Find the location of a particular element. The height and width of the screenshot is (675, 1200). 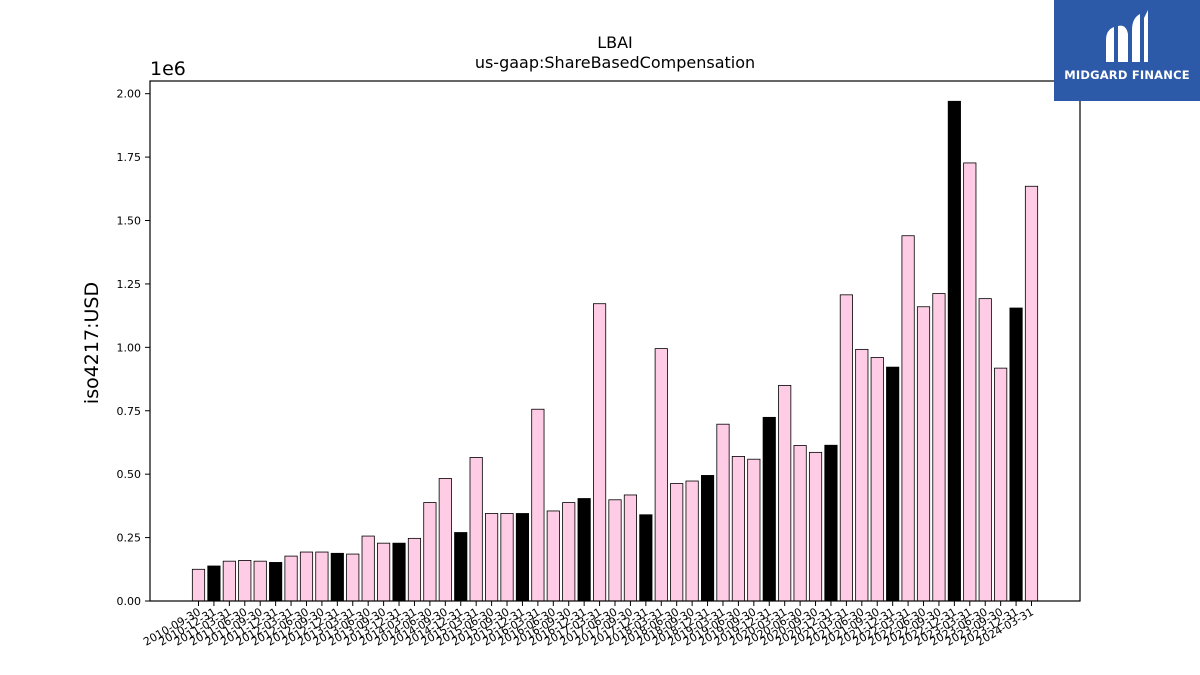

y-ticks-group: 0.00 0.25 0.50 0.75 1.00 1.25 1.50 1.75 2.00 is located at coordinates (133, 348).